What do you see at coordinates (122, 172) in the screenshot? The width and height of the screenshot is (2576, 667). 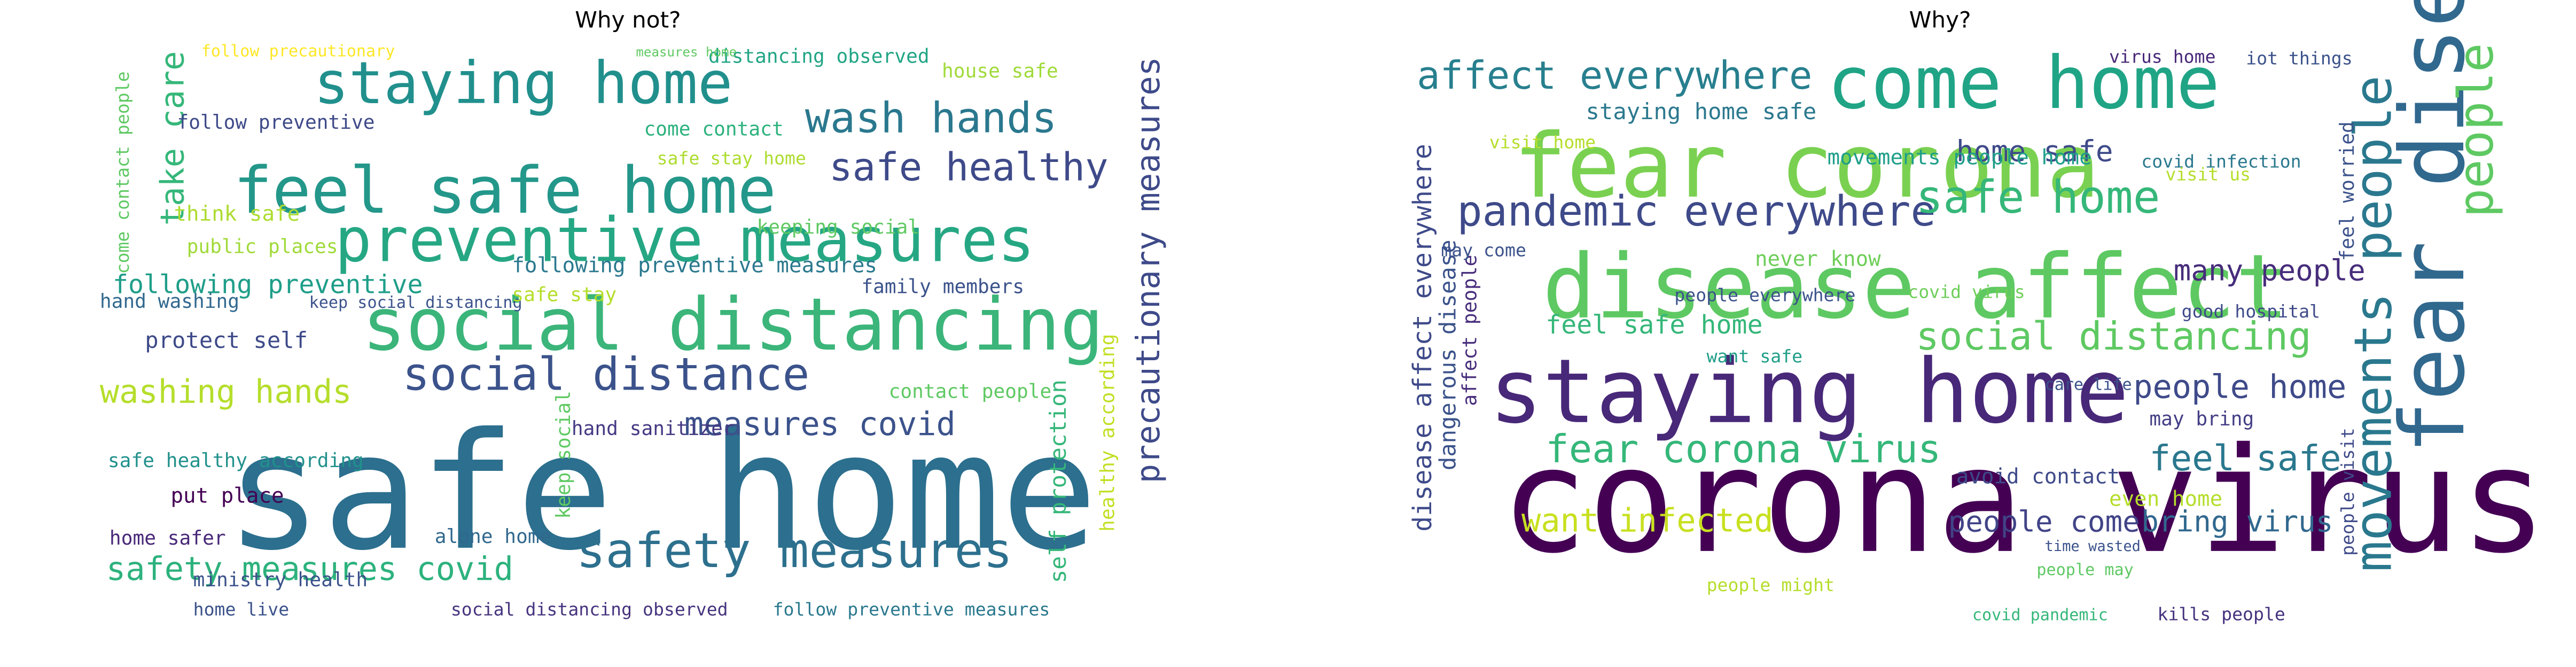 I see `word: come contact people` at bounding box center [122, 172].